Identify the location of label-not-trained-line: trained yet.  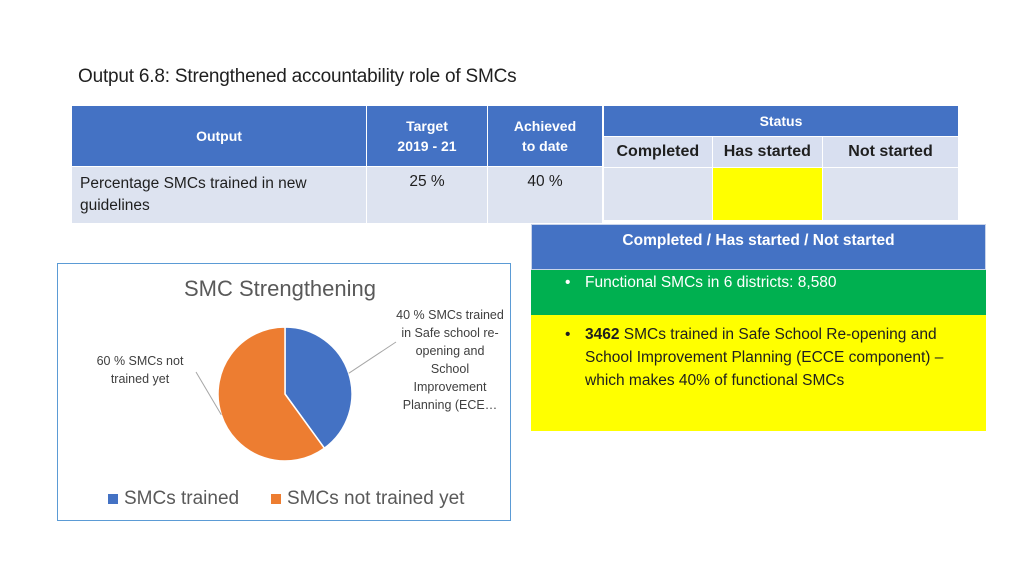
(140, 379).